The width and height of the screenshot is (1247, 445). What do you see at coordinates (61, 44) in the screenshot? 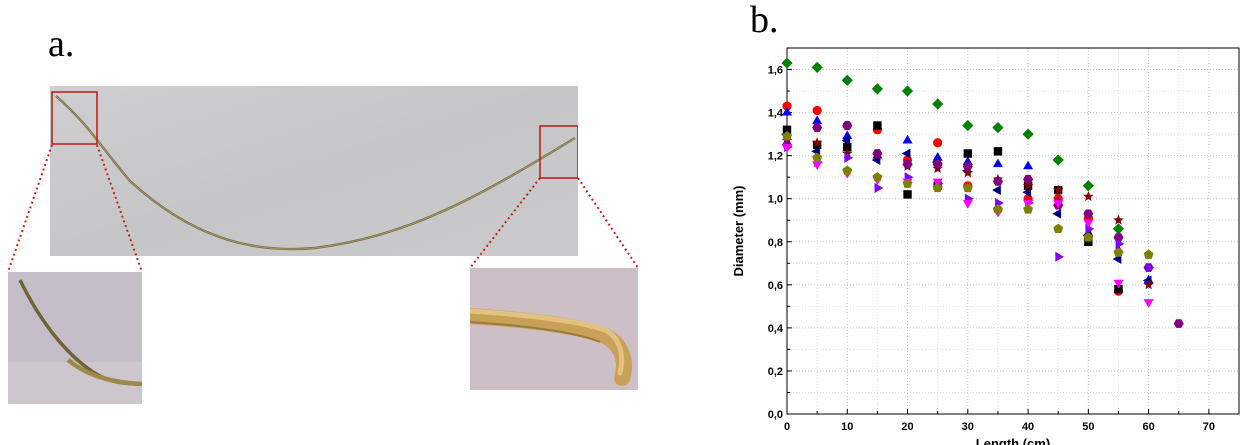
I see `panel-label-a: a.` at bounding box center [61, 44].